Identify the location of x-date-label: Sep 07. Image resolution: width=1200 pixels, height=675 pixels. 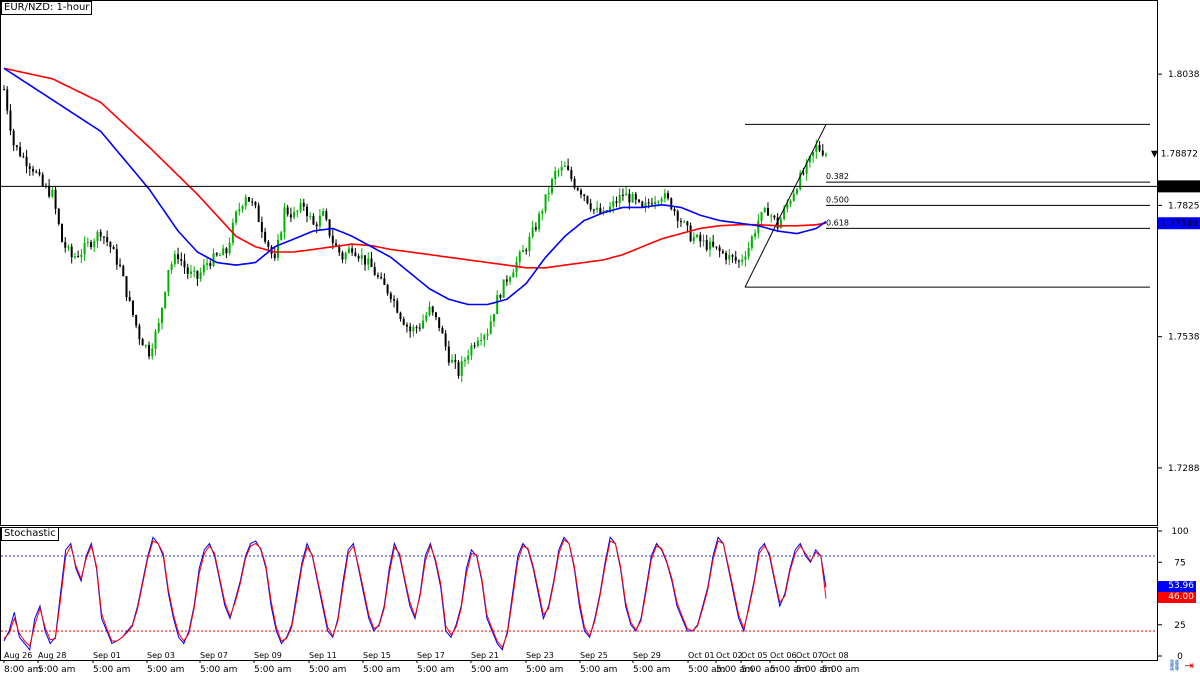
(214, 655).